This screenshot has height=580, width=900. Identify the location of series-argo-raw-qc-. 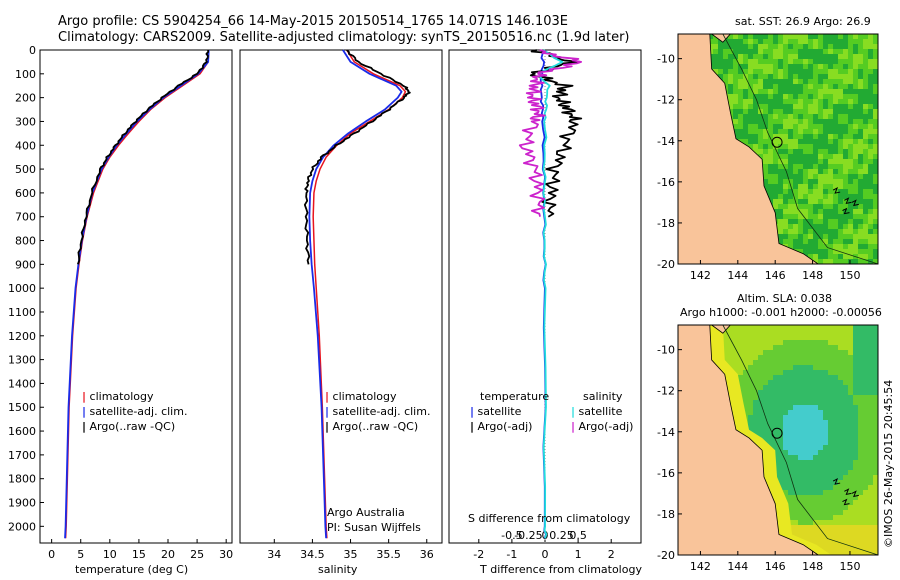
(357, 157).